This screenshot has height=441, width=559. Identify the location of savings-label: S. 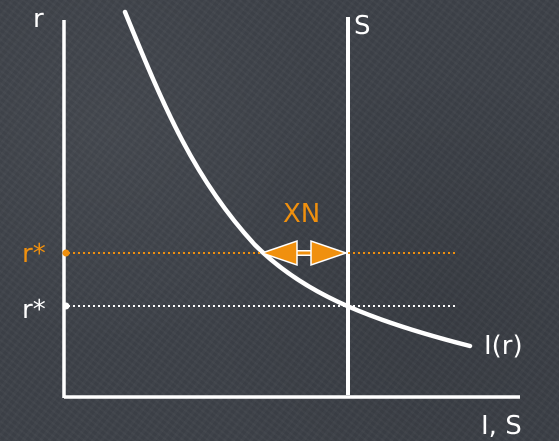
(362, 26).